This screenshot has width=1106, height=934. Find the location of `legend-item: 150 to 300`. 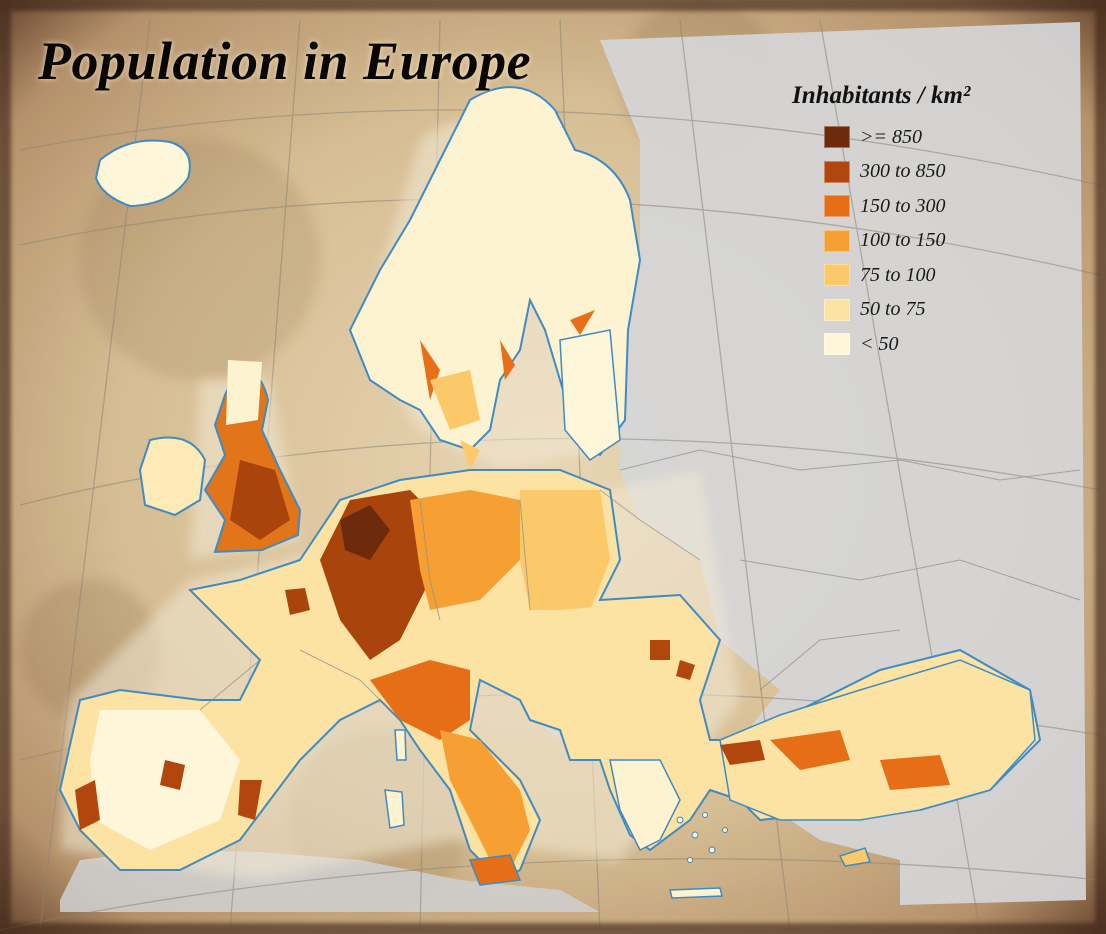

legend-item: 150 to 300 is located at coordinates (933, 206).